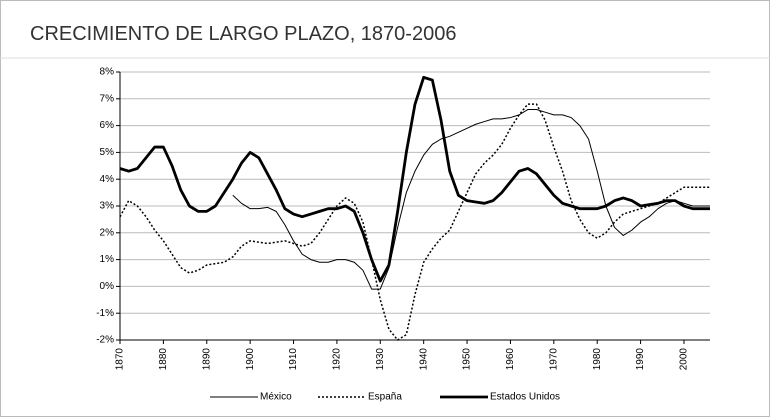  I want to click on legend-label: Estados Unidos, so click(525, 397).